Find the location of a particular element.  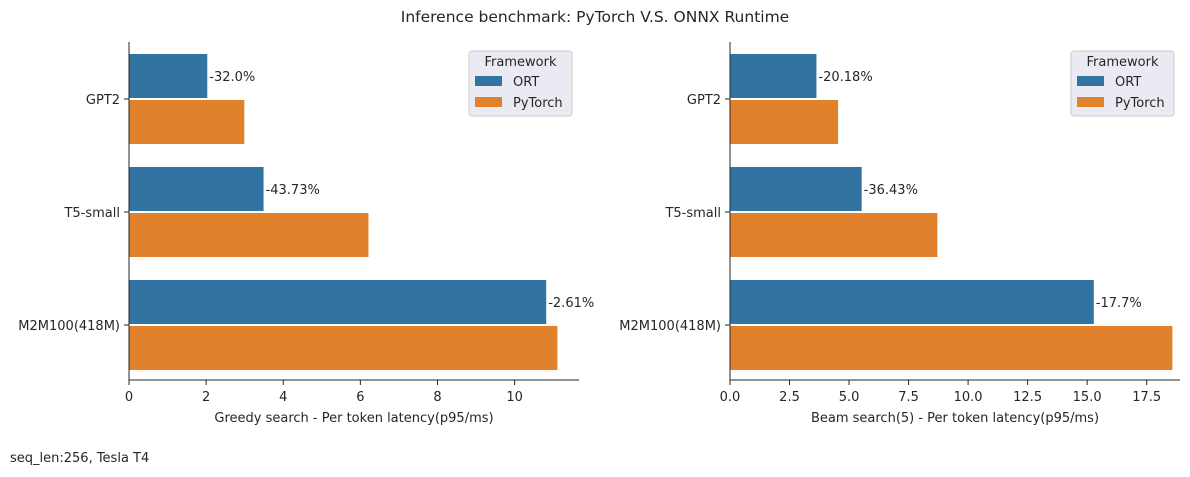

x-tick-label: 4 is located at coordinates (283, 397).